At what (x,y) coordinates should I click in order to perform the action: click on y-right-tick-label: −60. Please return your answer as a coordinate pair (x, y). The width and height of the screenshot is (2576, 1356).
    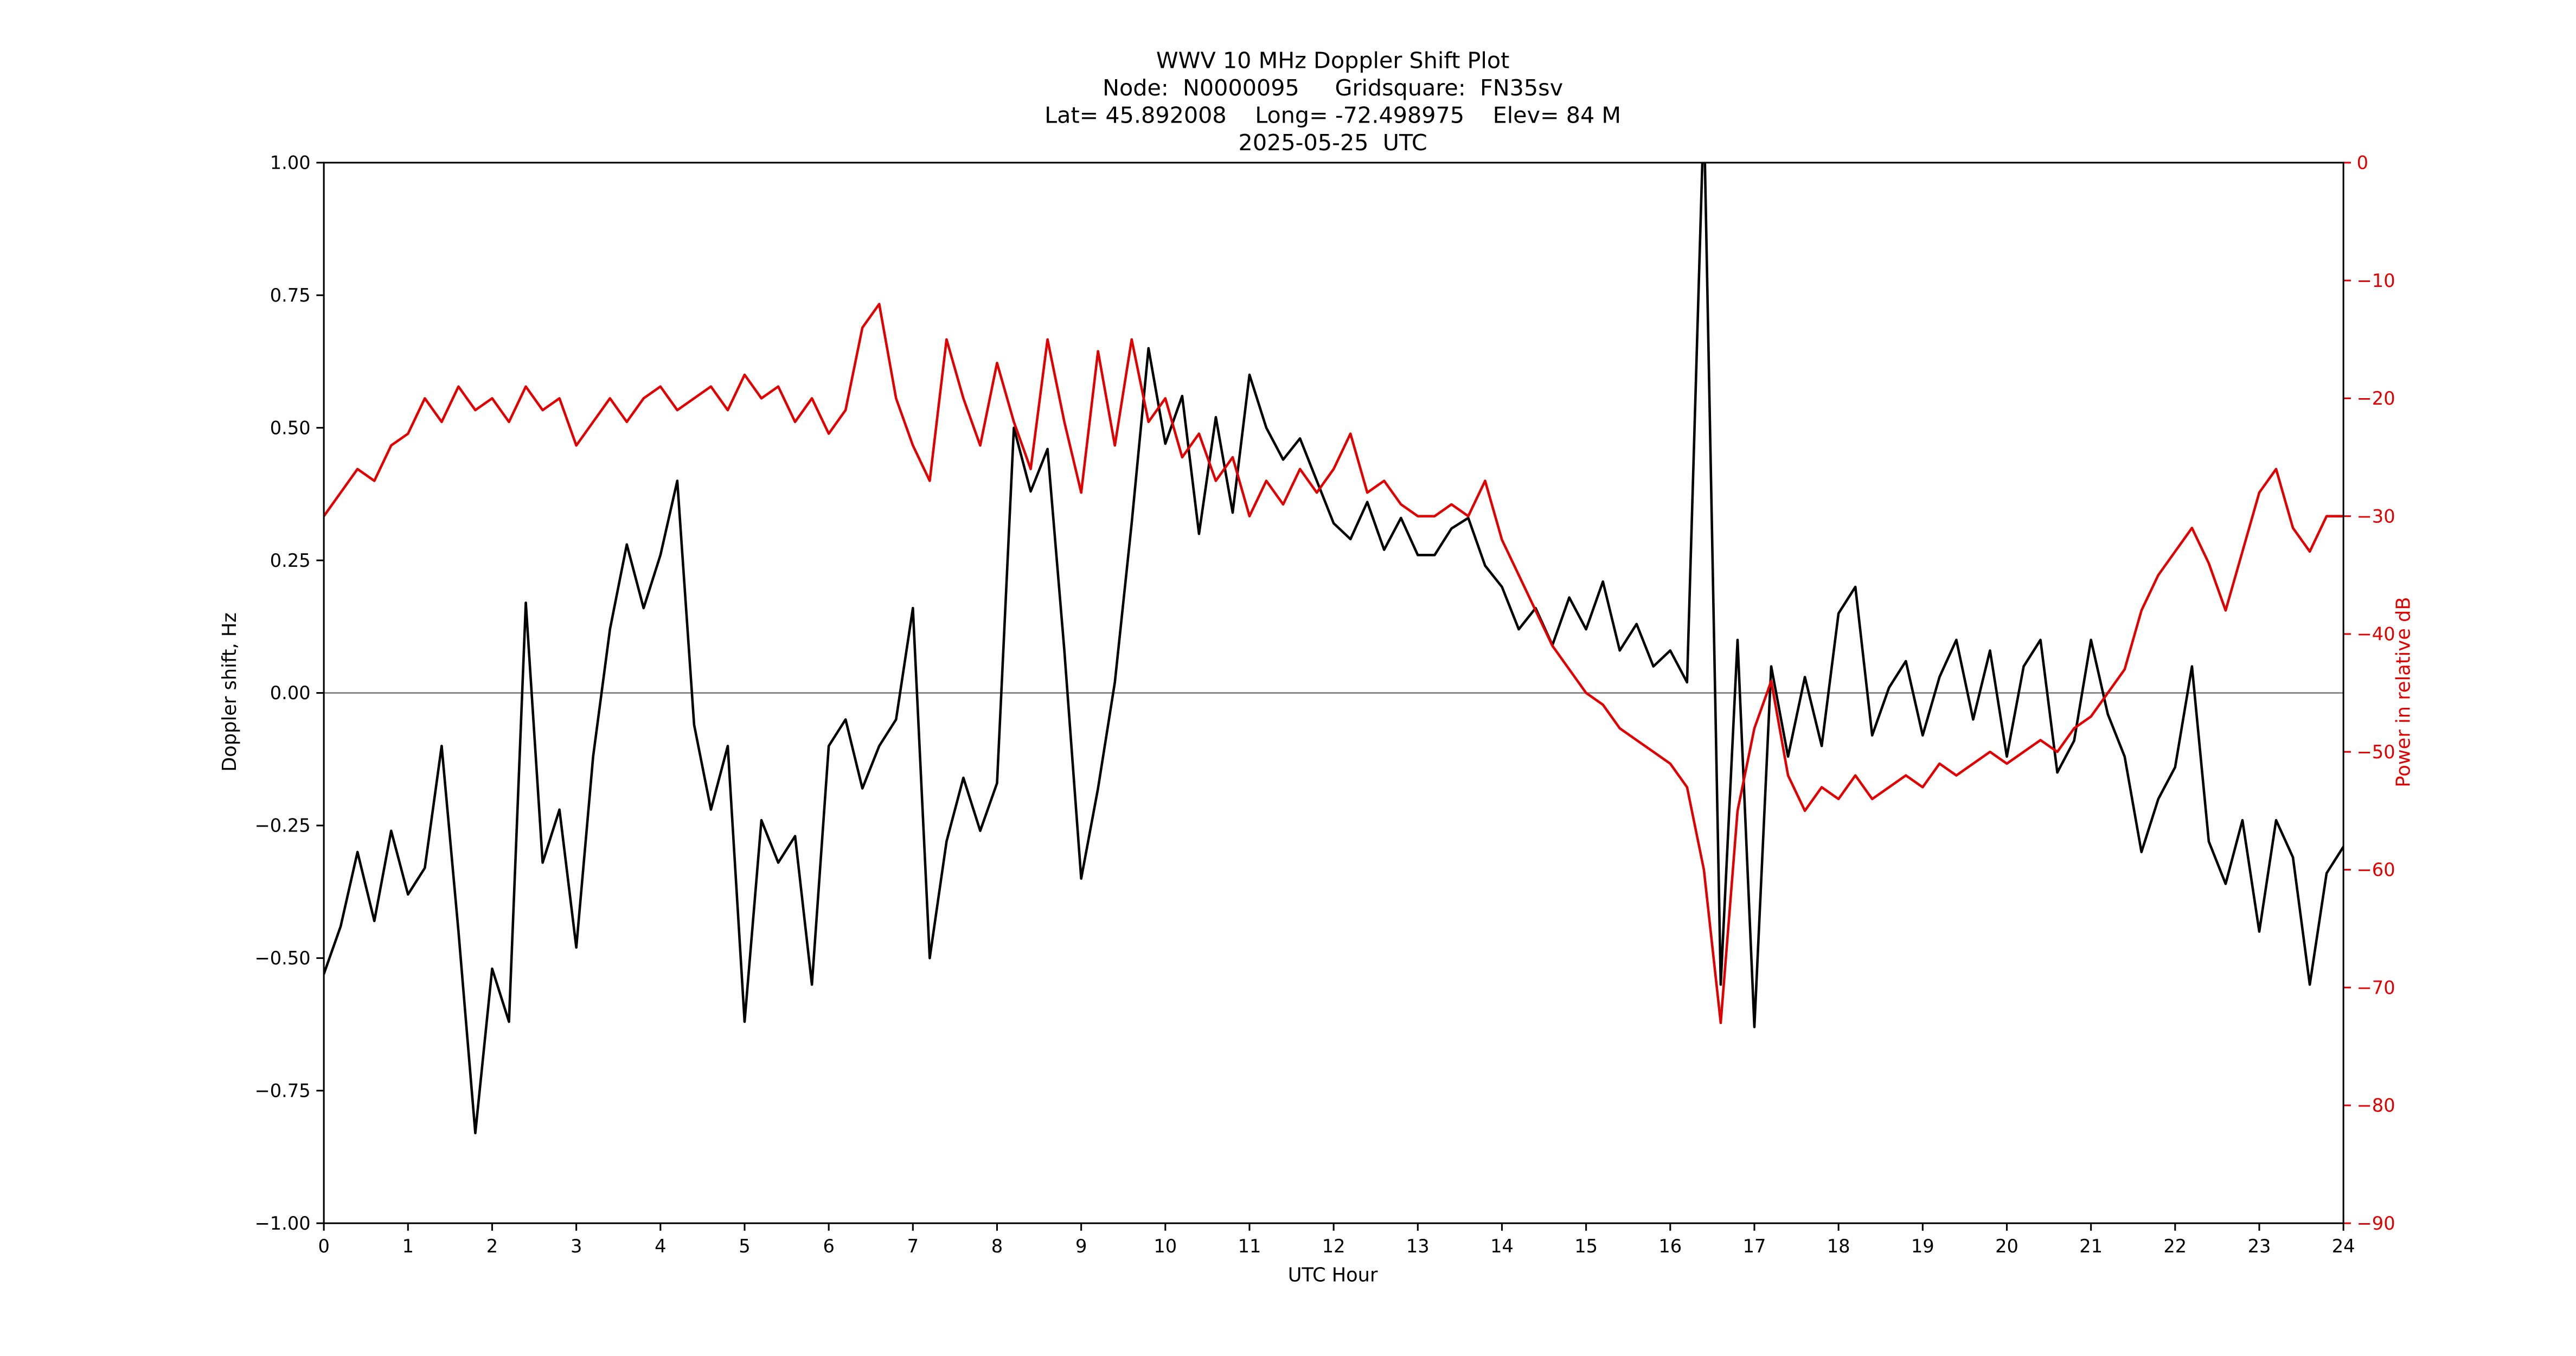
    Looking at the image, I should click on (2376, 869).